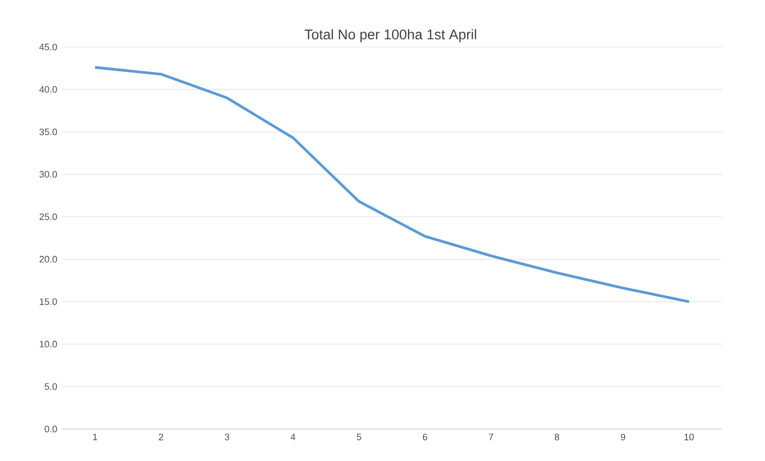  What do you see at coordinates (48, 301) in the screenshot?
I see `y-tick-label: 15.0` at bounding box center [48, 301].